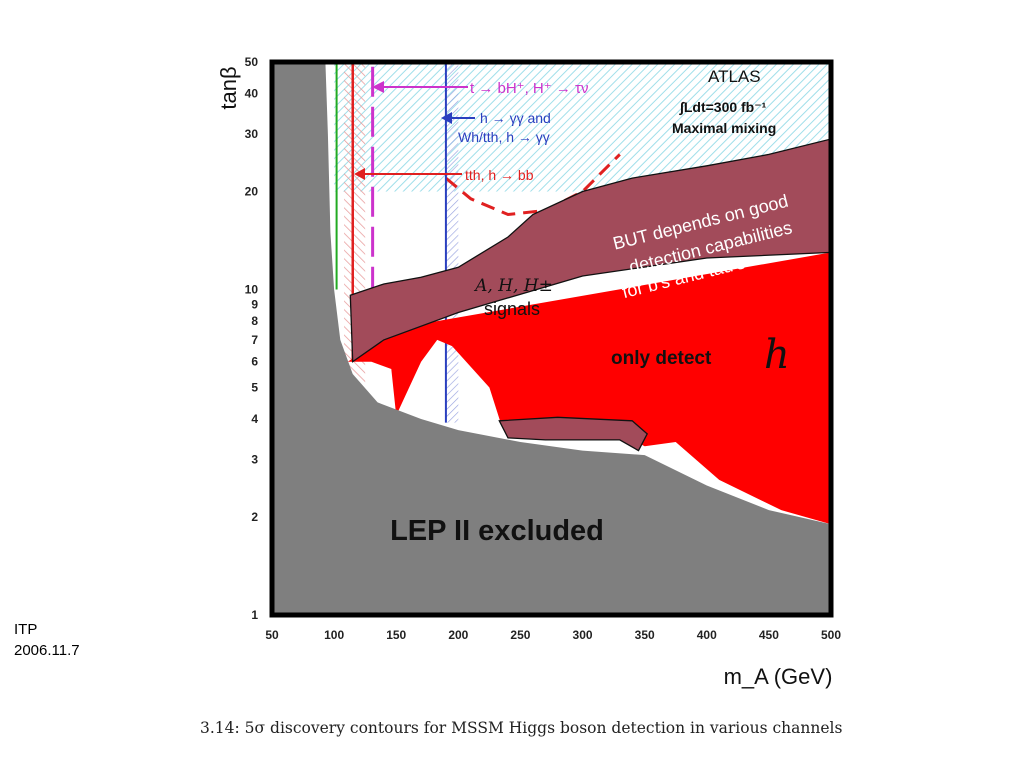 This screenshot has height=768, width=1024. Describe the element at coordinates (252, 290) in the screenshot. I see `y-tick-label: 10` at that location.